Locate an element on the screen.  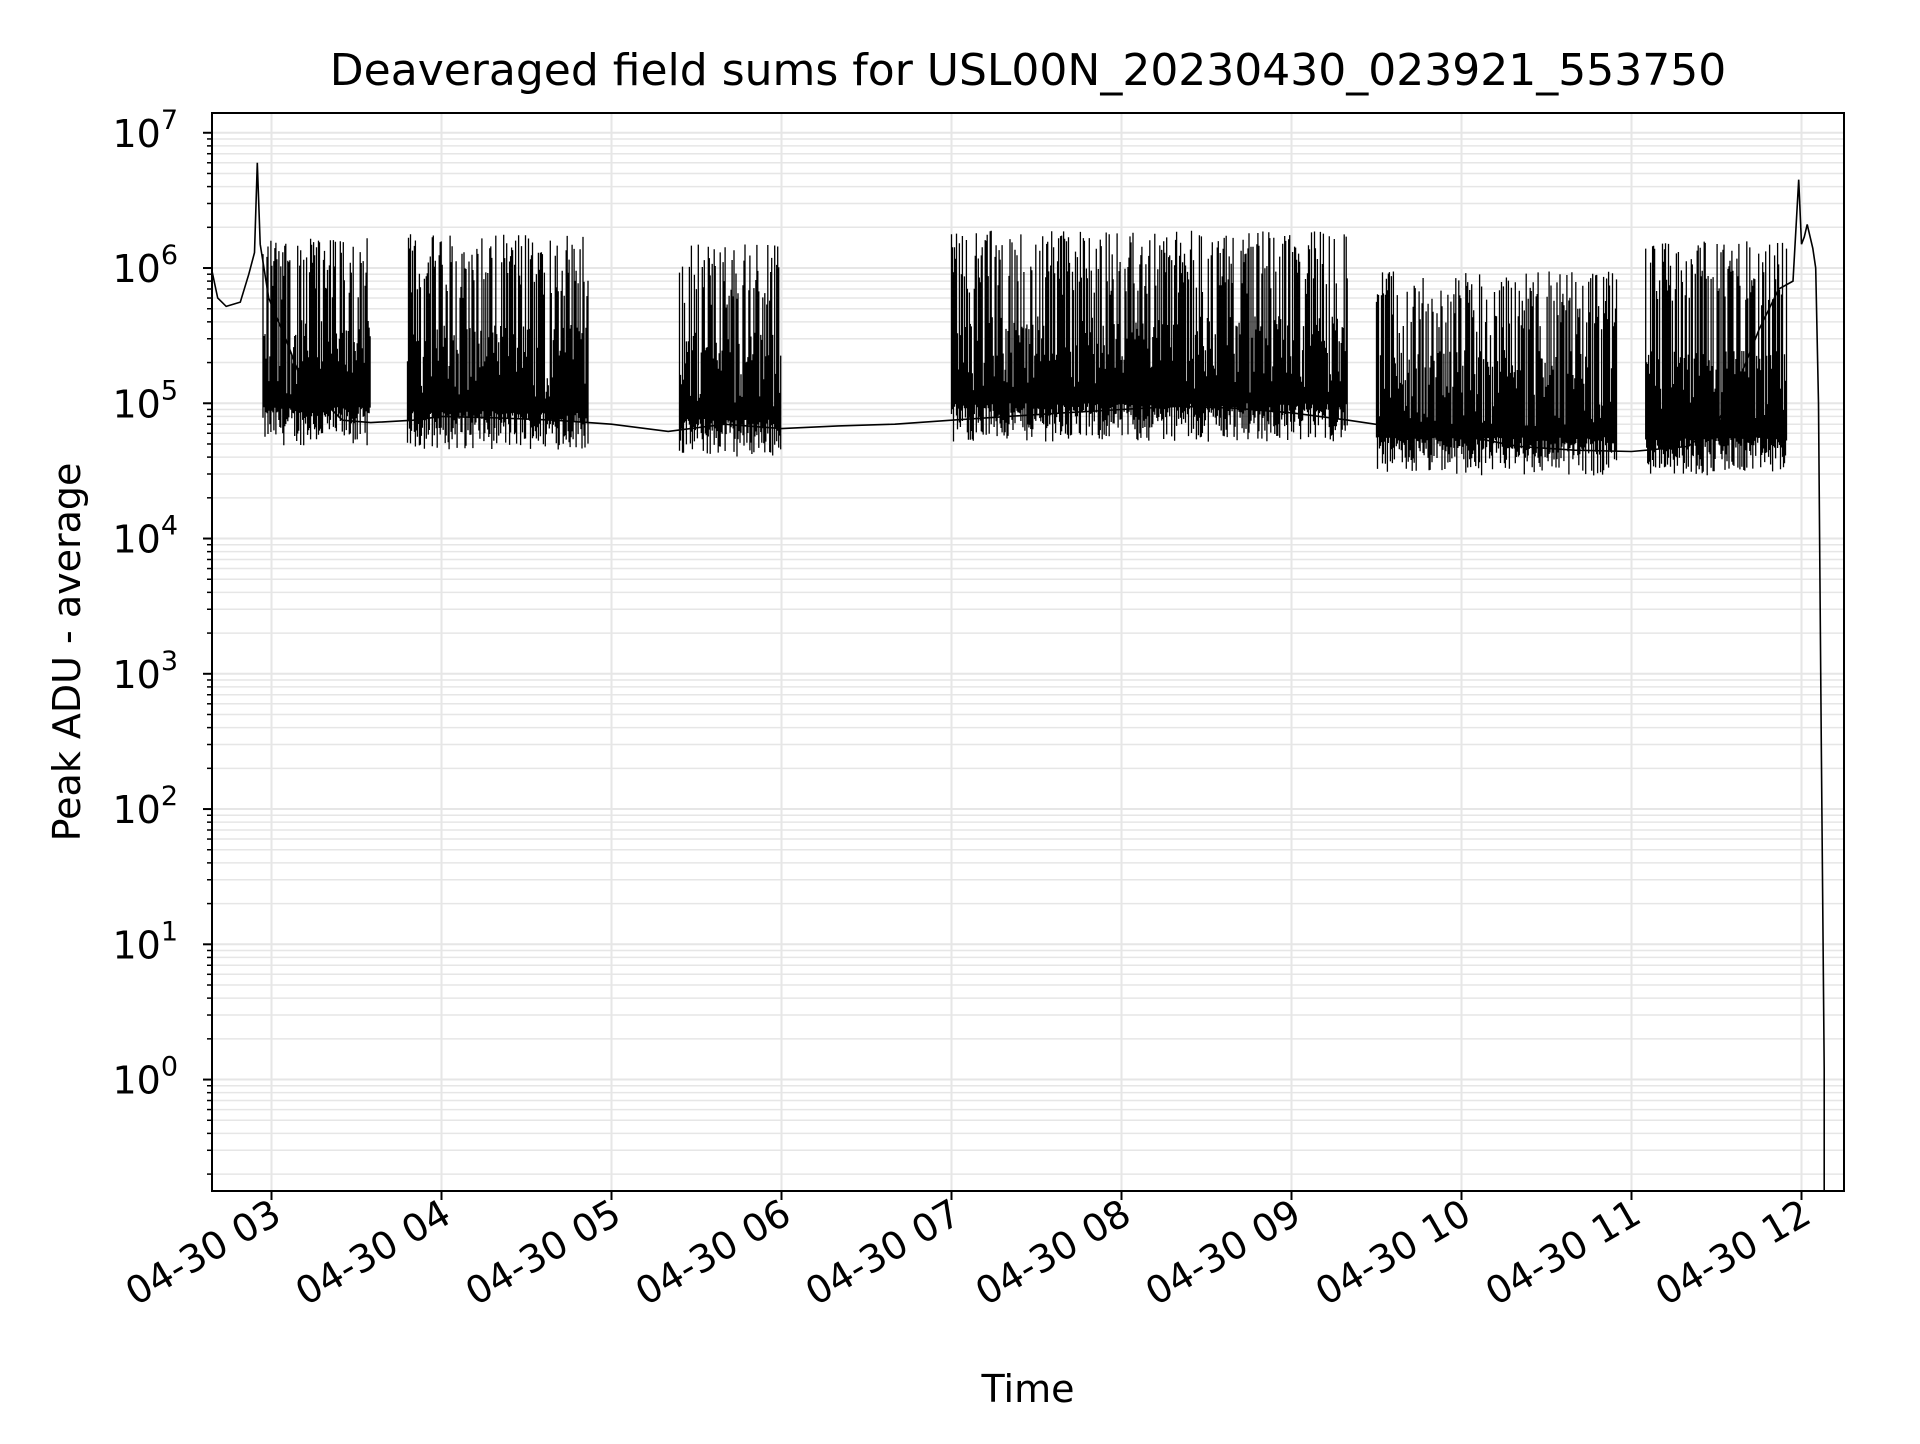
y-tick-label: 10¹ is located at coordinates (145, 941).